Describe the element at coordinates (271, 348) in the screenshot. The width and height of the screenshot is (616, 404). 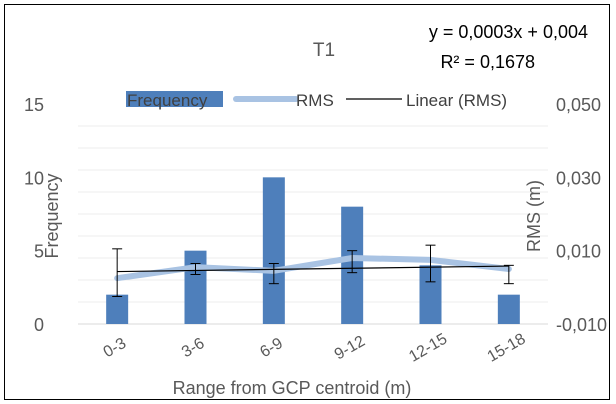
I see `x-tick-label: 6-9` at that location.